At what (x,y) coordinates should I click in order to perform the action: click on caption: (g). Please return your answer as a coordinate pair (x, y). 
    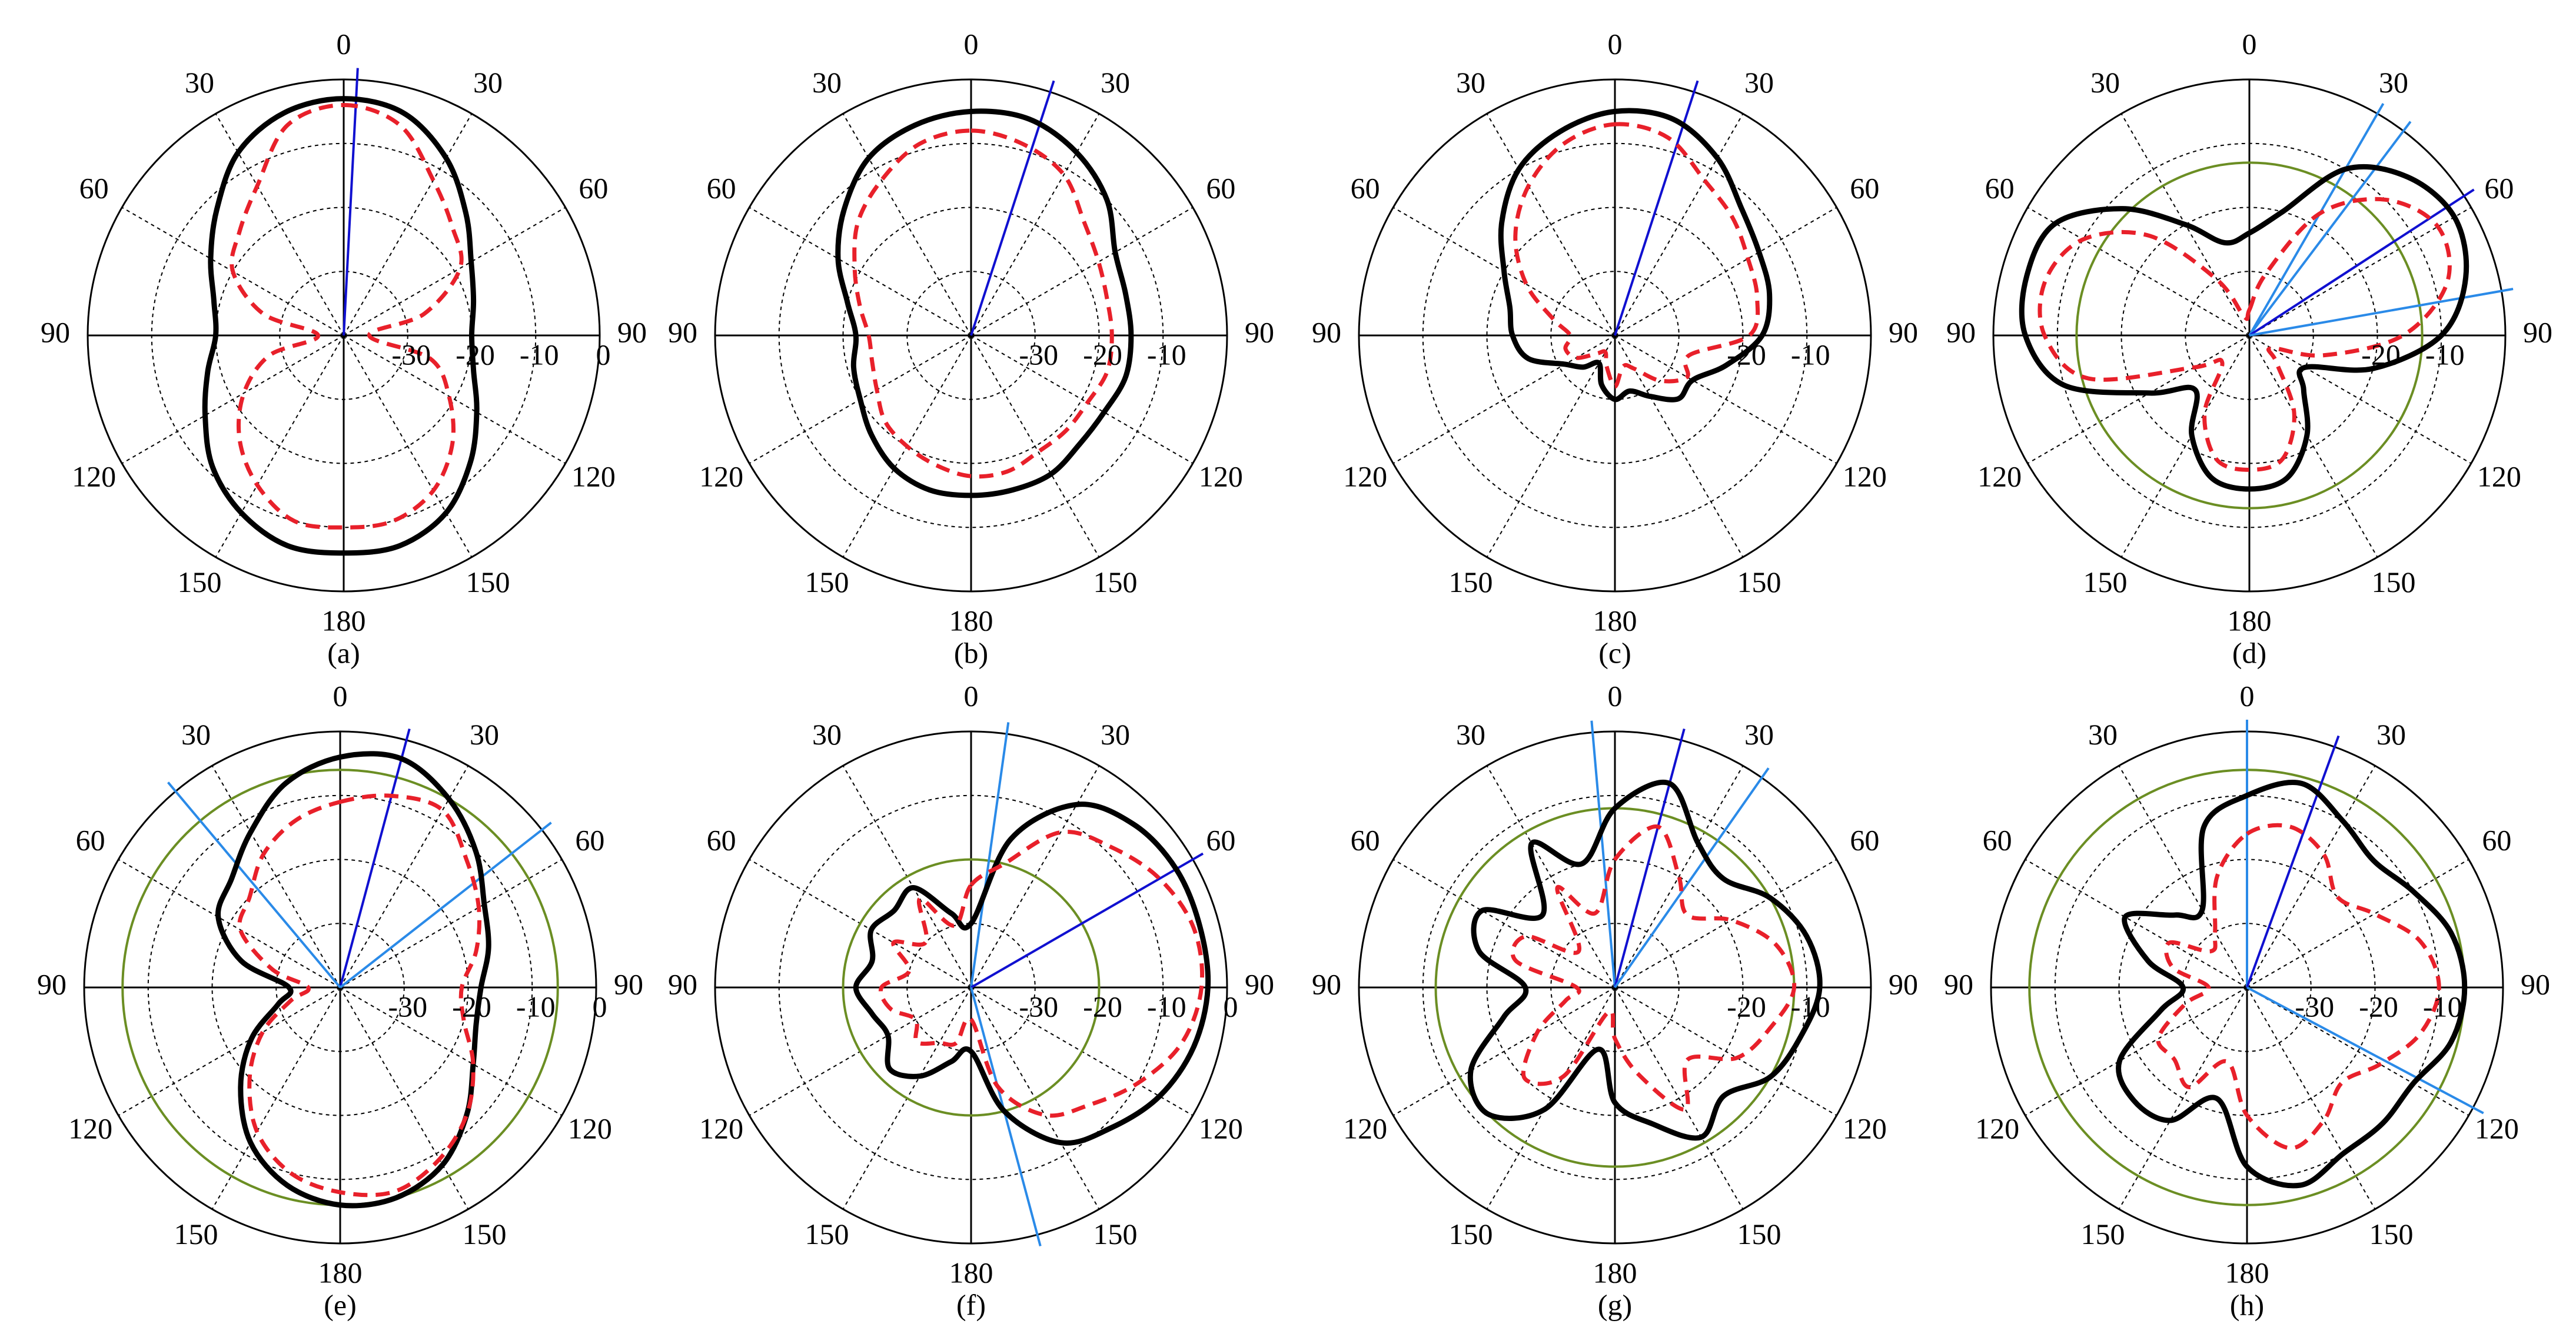
    Looking at the image, I should click on (1615, 1304).